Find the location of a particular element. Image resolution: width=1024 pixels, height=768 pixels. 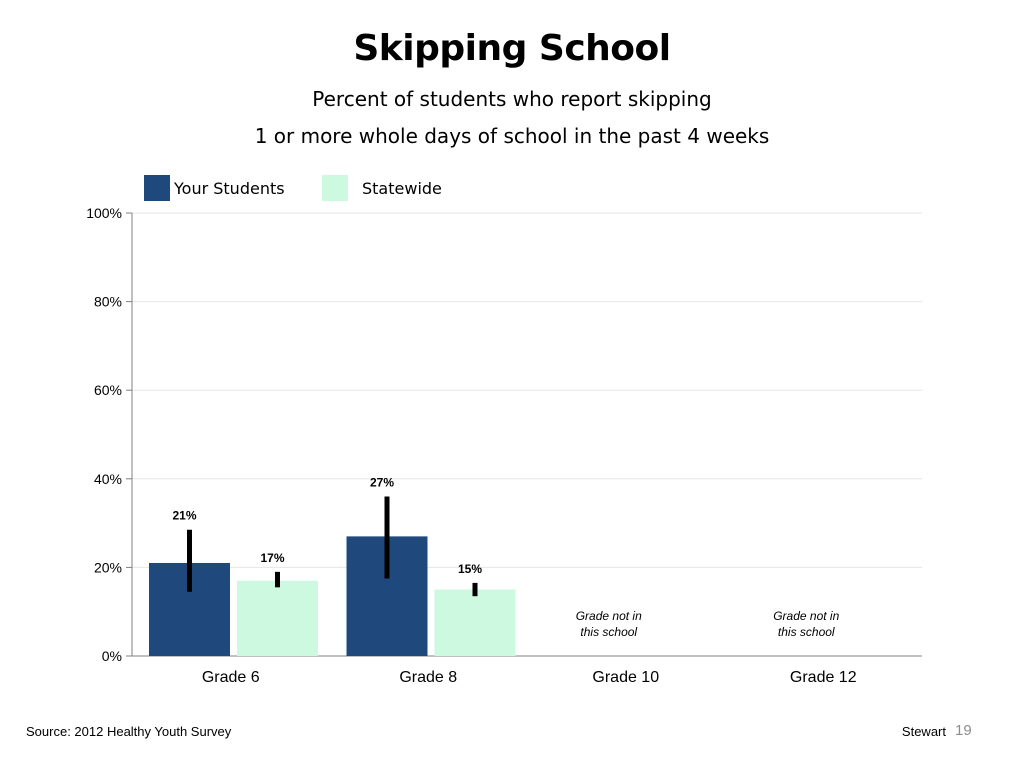

x-category-label: Grade 8 is located at coordinates (428, 677).